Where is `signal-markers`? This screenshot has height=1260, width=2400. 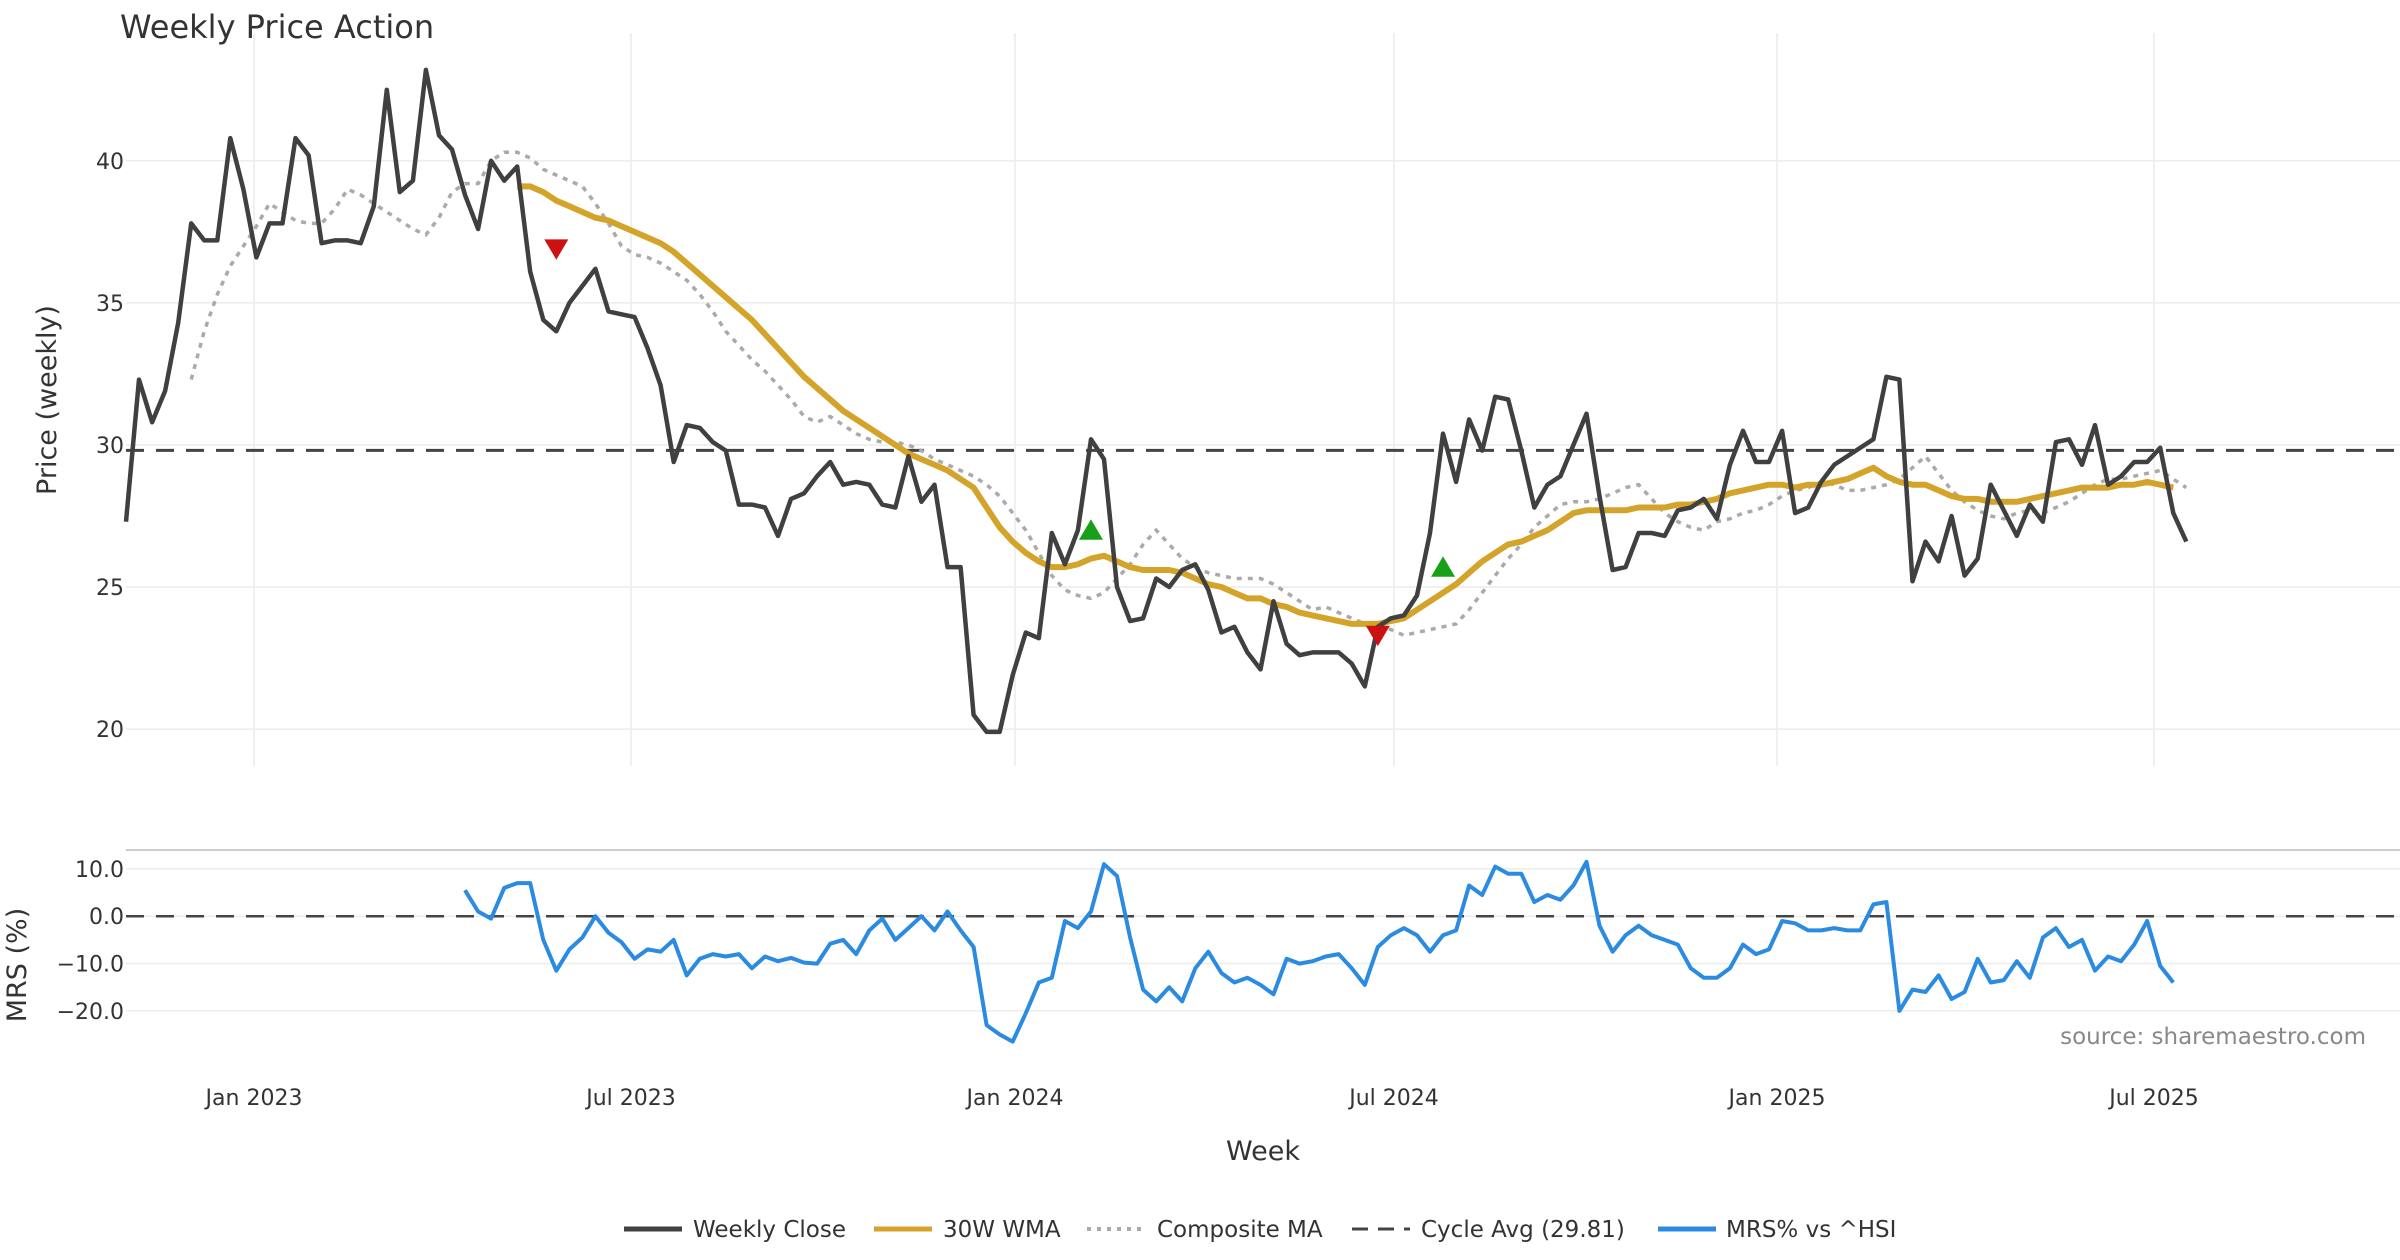
signal-markers is located at coordinates (1000, 443).